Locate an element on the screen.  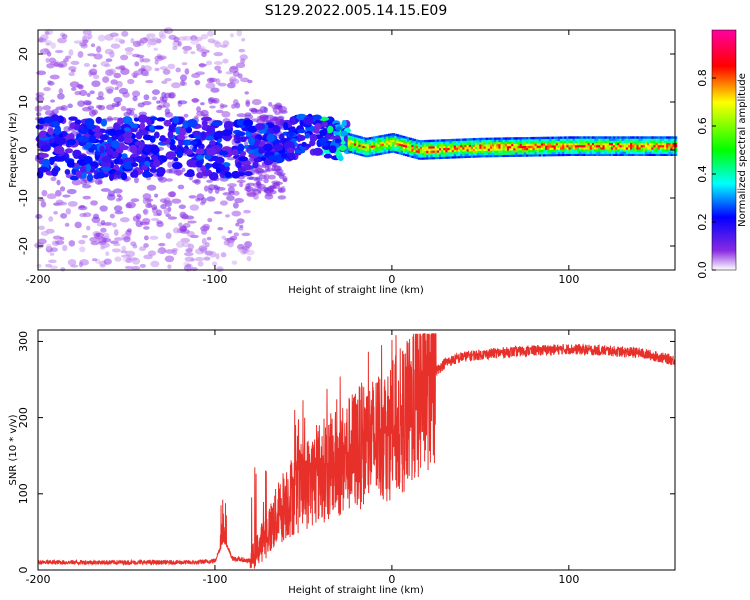
spectrogram-xtick-label: -200 is located at coordinates (38, 279).